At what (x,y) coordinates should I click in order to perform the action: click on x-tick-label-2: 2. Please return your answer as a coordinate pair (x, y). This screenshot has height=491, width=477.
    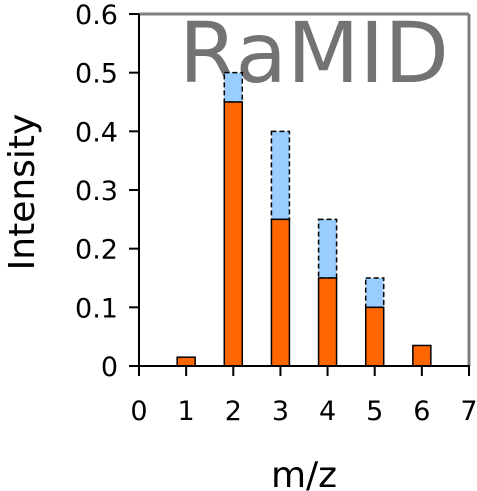
    Looking at the image, I should click on (233, 411).